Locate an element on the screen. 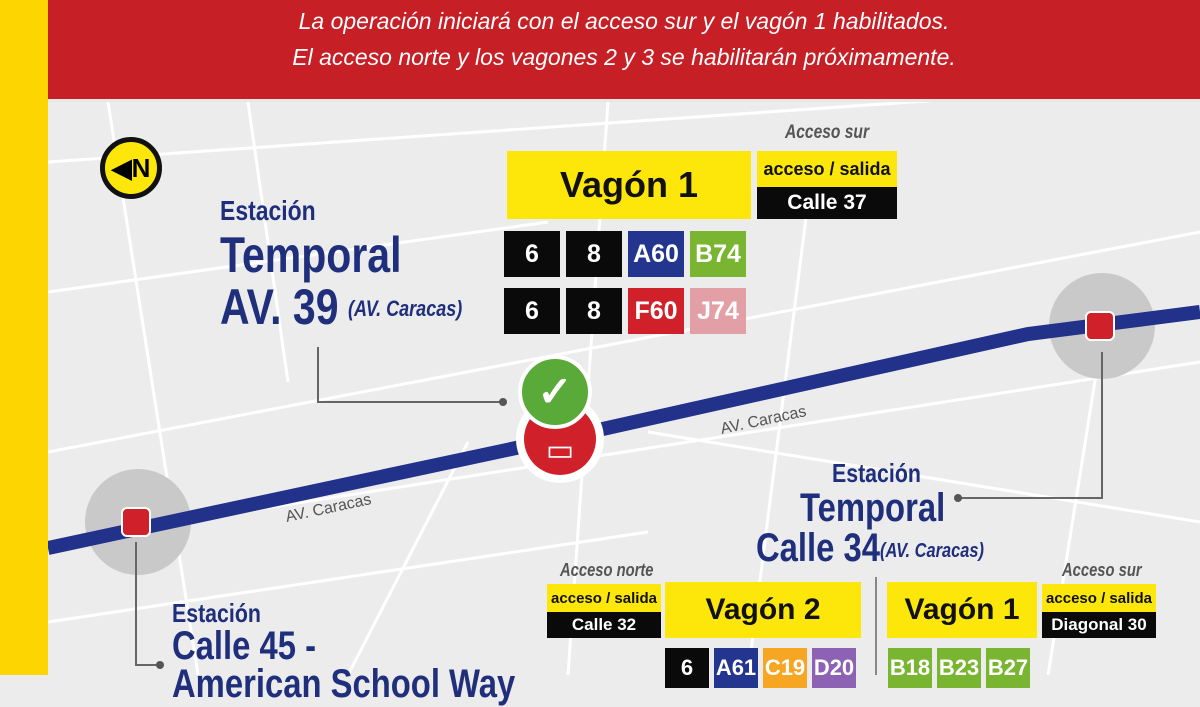 The height and width of the screenshot is (707, 1200). wagon-label: Vagón 2 is located at coordinates (763, 610).